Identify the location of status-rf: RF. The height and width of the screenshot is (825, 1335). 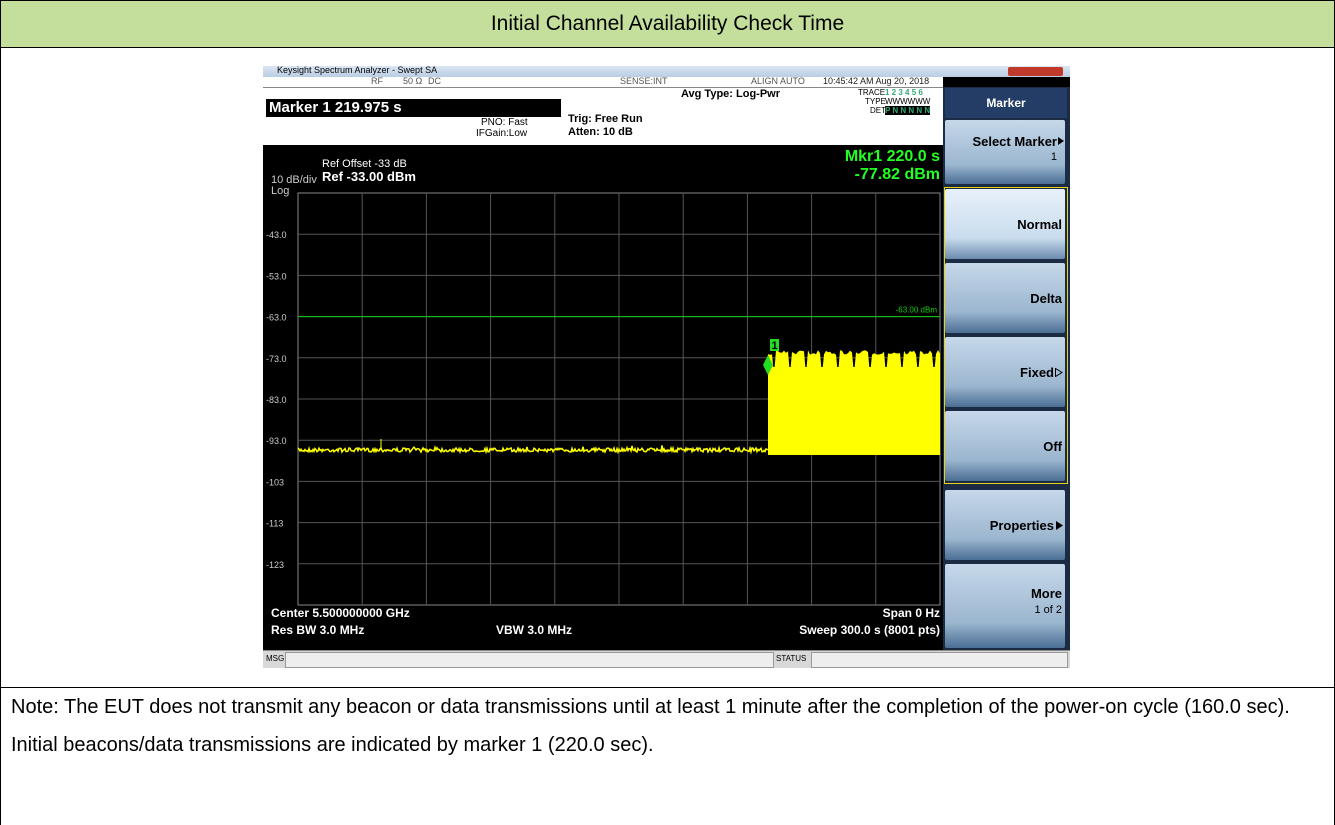
(377, 81).